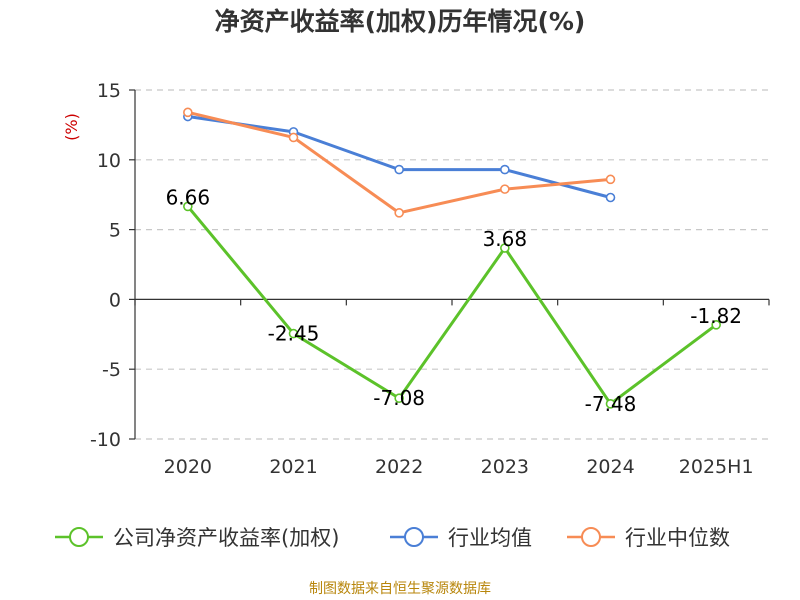  Describe the element at coordinates (109, 91) in the screenshot. I see `y-tick-label: 15` at that location.